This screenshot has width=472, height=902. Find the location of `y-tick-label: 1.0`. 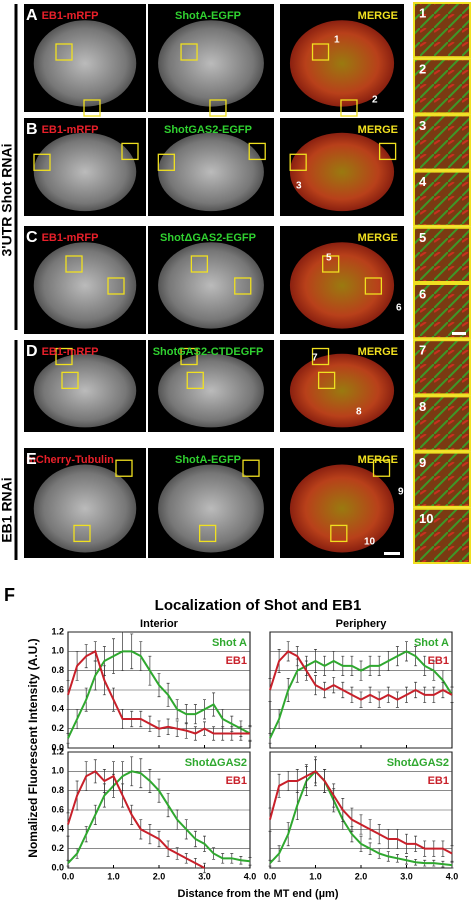

y-tick-label: 1.0 is located at coordinates (57, 771).